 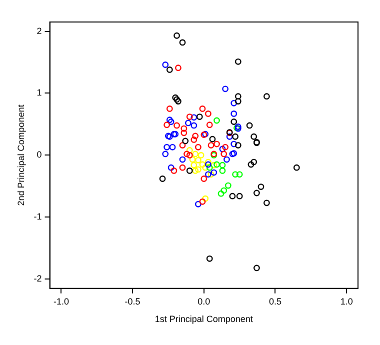 What do you see at coordinates (39, 93) in the screenshot?
I see `y-tick-label: 1` at bounding box center [39, 93].